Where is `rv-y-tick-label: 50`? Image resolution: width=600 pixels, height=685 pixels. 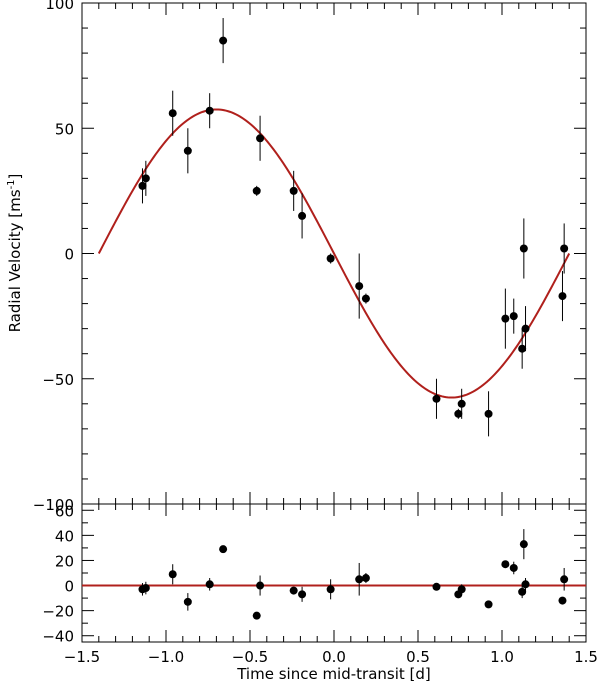 rv-y-tick-label: 50 is located at coordinates (64, 129).